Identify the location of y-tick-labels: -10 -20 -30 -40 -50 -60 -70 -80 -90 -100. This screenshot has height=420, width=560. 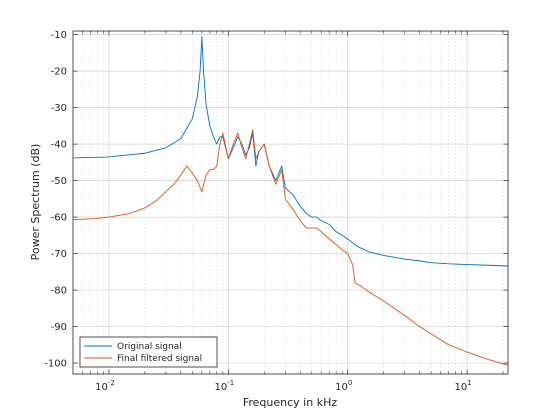
(55, 199).